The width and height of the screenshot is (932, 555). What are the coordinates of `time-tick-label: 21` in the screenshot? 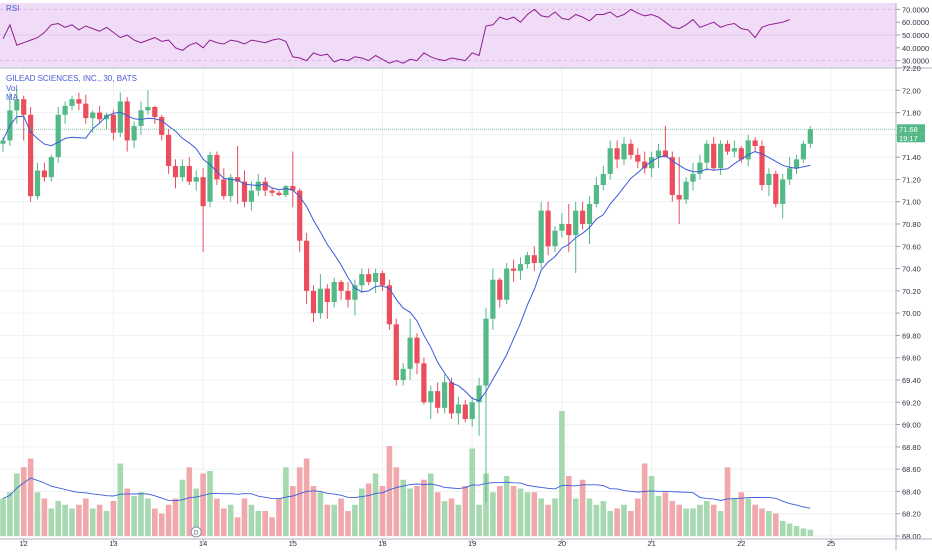 It's located at (651, 543).